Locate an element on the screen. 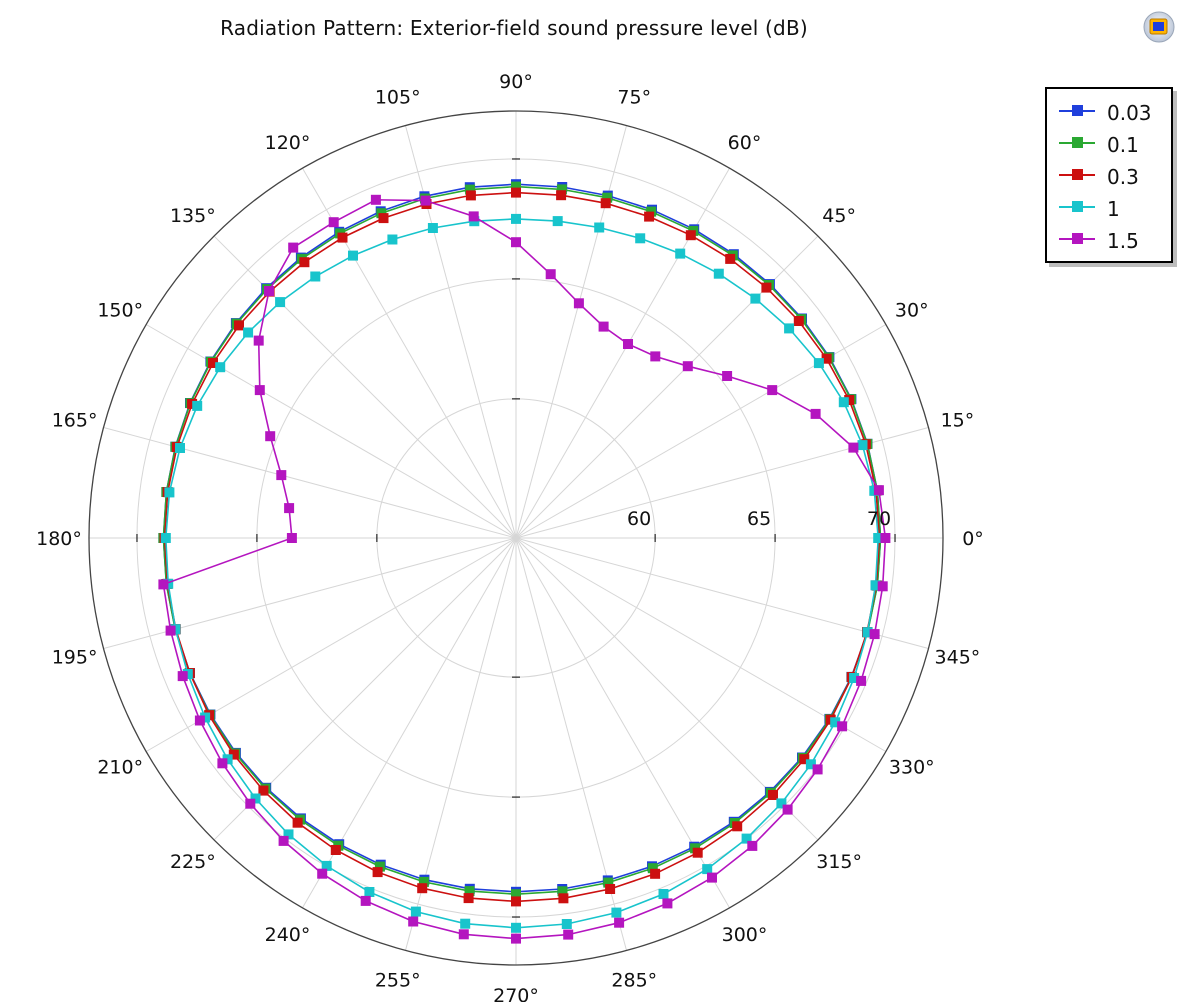 Image resolution: width=1180 pixels, height=1002 pixels. legend-label: 0.03 is located at coordinates (1129, 113).